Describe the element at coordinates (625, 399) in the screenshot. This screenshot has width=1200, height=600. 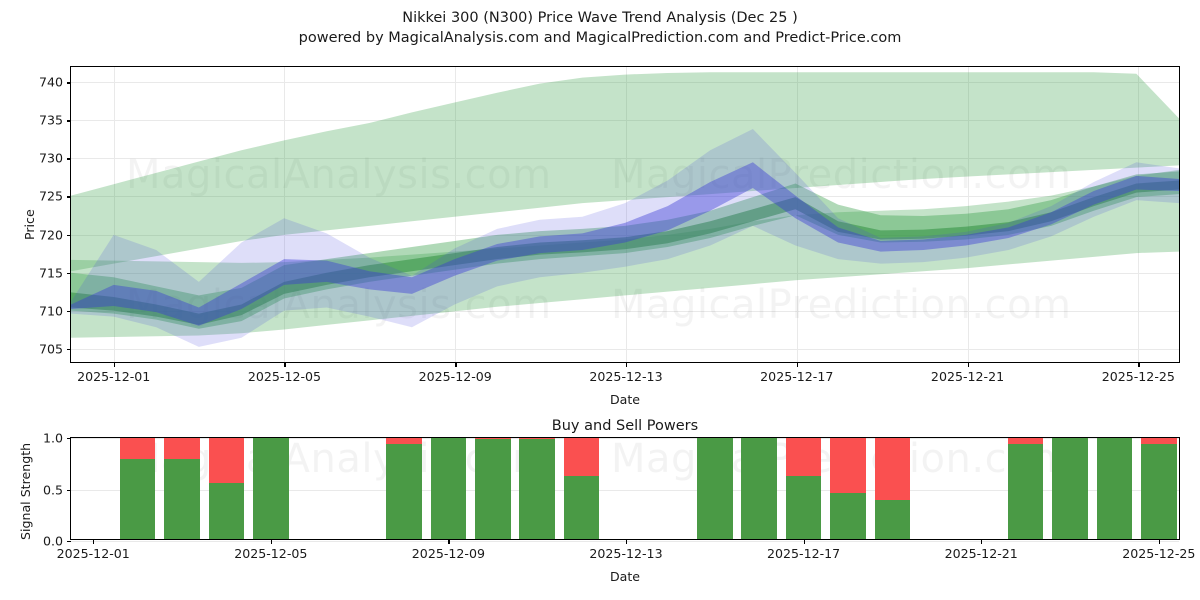
I see `price-x-axis-label: Date` at that location.